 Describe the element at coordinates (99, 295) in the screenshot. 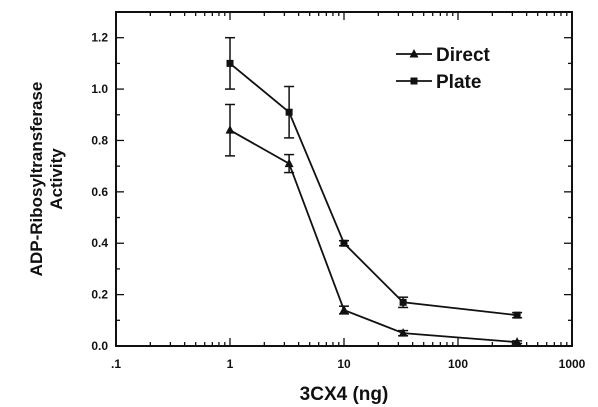

I see `y-tick-label: 0.2` at that location.